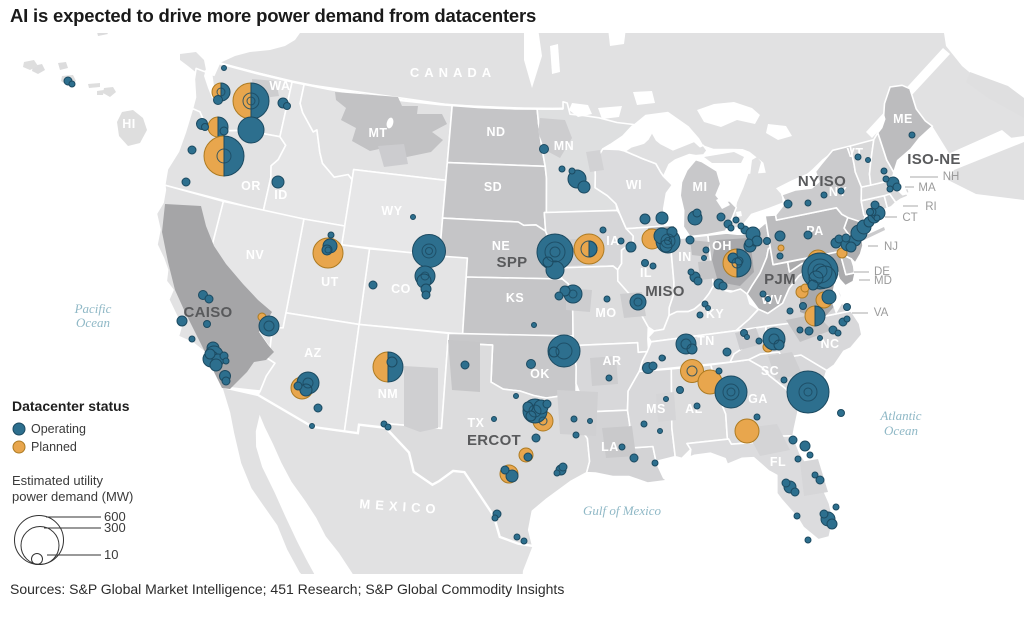 This screenshot has width=1024, height=619. What do you see at coordinates (540, 374) in the screenshot?
I see `svg-text: OK` at bounding box center [540, 374].